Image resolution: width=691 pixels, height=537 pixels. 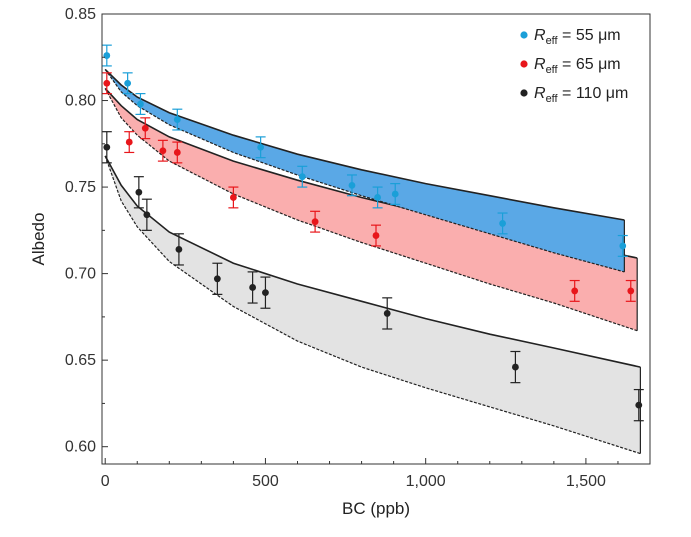 I want to click on y-tick-label-0: 0.60, so click(x=80, y=447).